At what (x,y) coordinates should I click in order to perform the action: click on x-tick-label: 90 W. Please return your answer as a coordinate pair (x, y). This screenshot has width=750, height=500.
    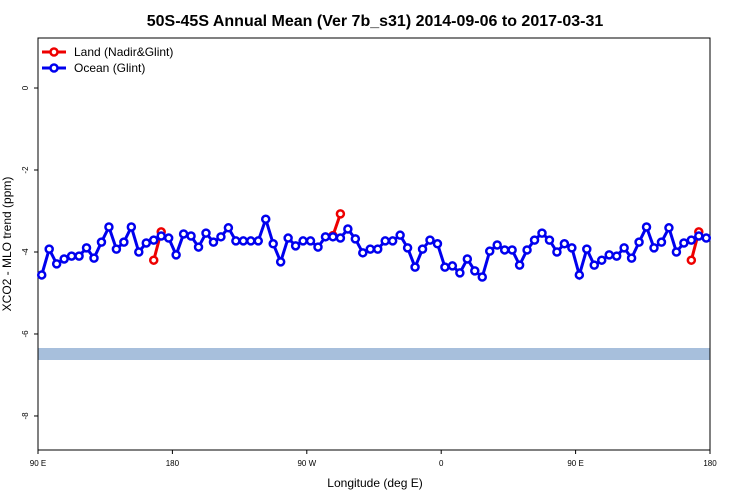
    Looking at the image, I should click on (306, 463).